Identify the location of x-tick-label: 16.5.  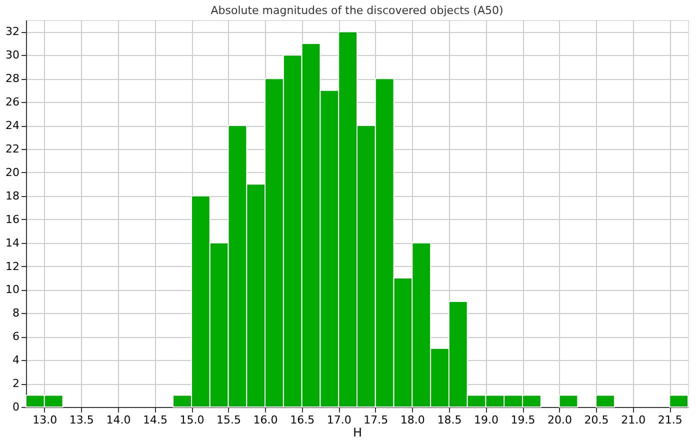
(302, 420).